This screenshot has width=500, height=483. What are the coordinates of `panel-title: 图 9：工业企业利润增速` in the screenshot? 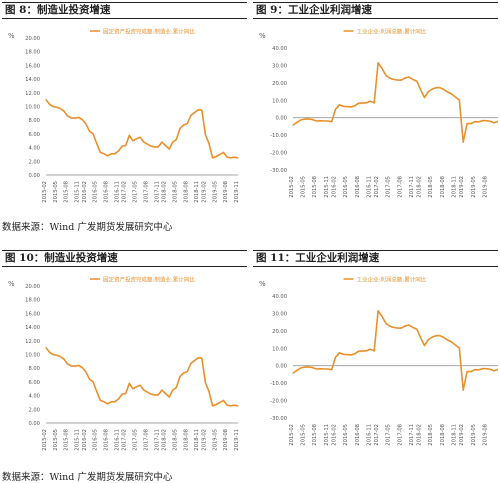 It's located at (375, 10).